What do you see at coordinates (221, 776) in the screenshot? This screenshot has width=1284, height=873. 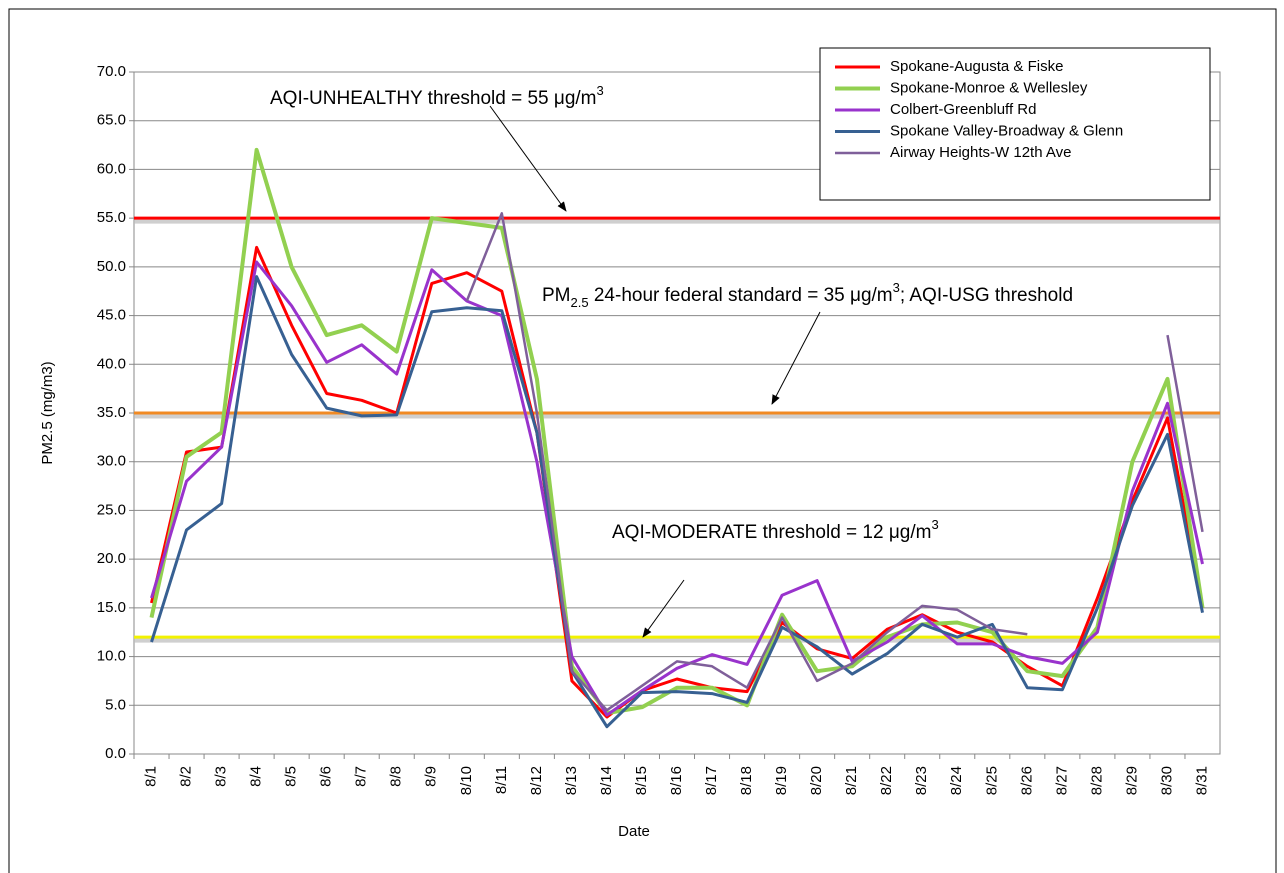 I see `x-tick-label: 8/3` at bounding box center [221, 776].